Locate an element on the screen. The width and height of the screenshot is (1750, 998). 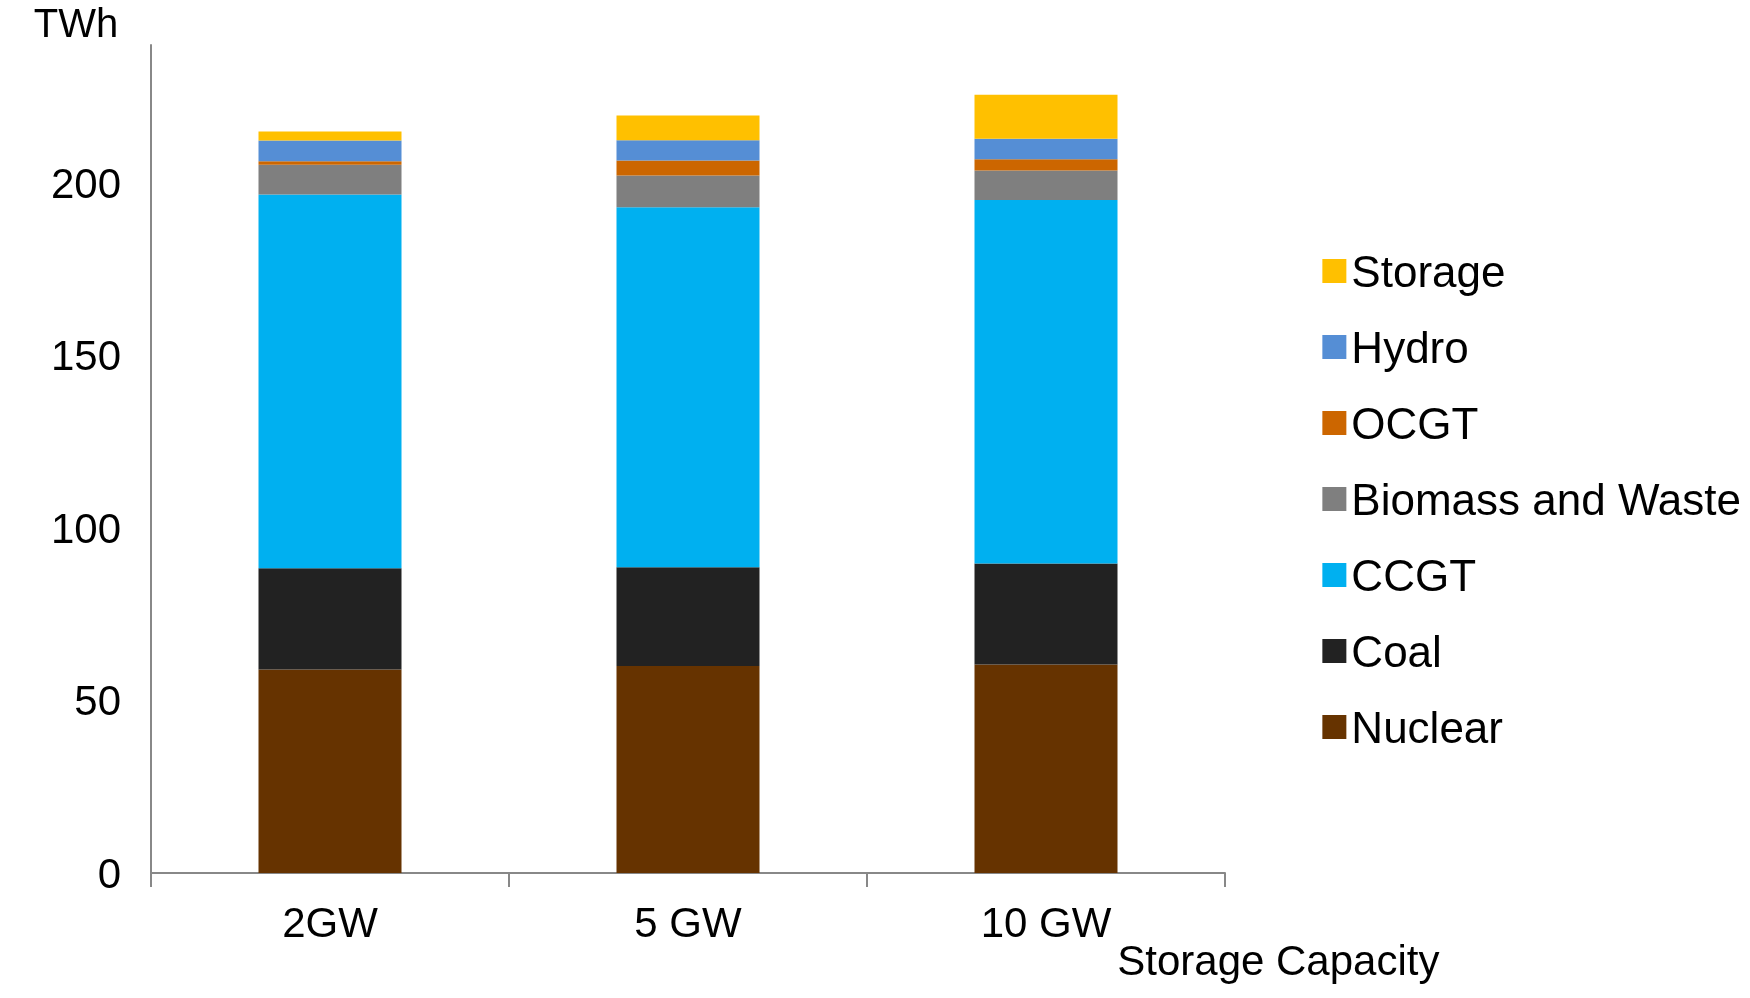
x-tick-label: 5 GW is located at coordinates (688, 922).